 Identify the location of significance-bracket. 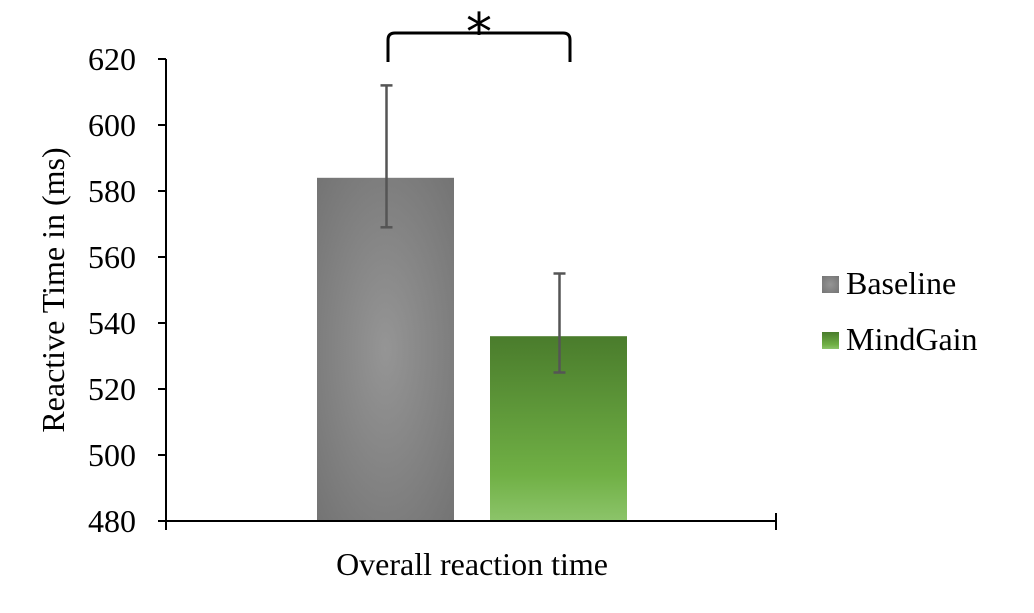
(479, 46).